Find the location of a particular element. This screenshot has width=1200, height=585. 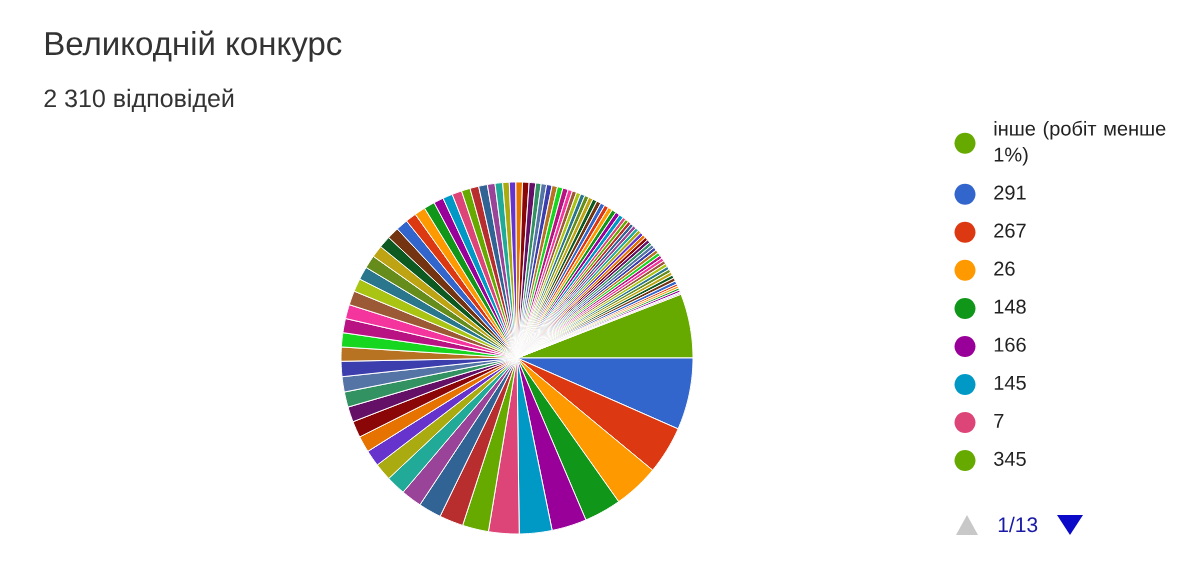

text: 2 310 відповідей is located at coordinates (139, 100).